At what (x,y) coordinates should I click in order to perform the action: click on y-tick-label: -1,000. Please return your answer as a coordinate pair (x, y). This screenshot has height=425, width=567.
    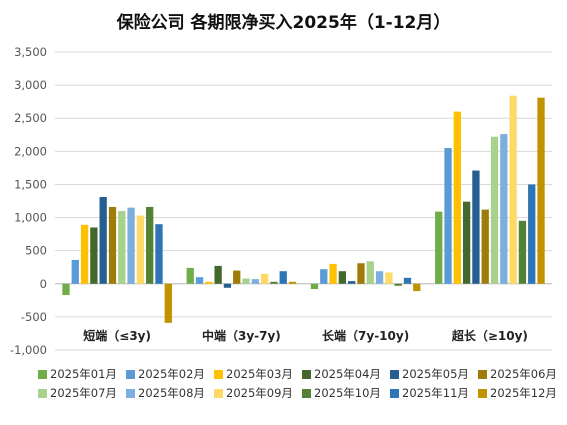
    Looking at the image, I should click on (28, 350).